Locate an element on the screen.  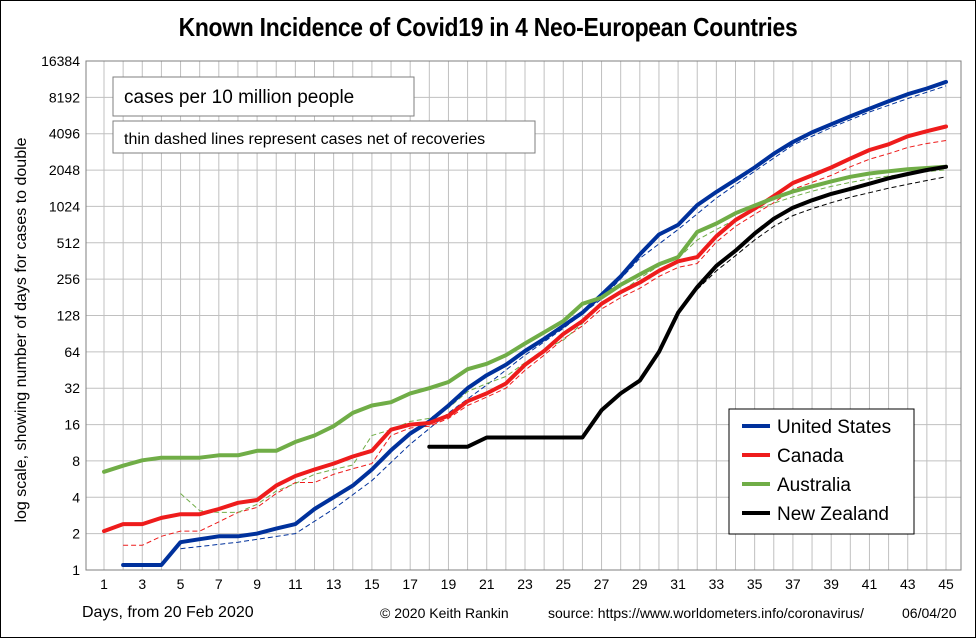
x-tick-label: 33 is located at coordinates (717, 584).